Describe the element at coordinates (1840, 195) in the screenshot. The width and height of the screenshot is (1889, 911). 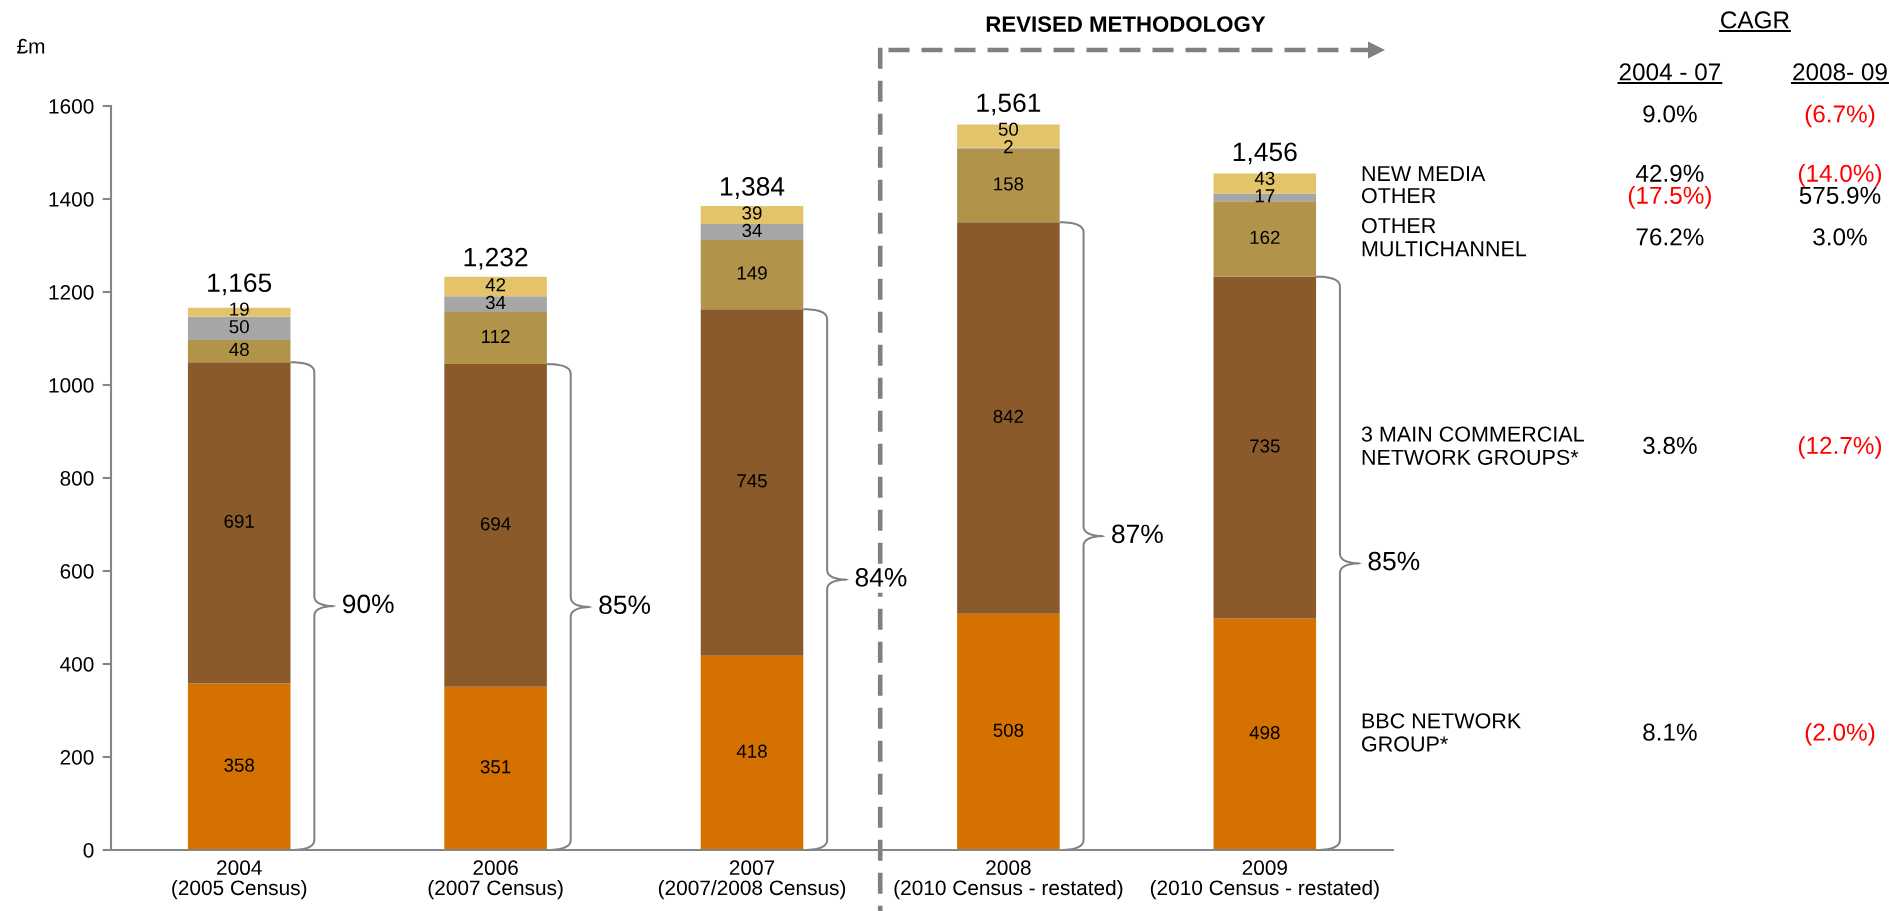
I see `data-label: 575.9%` at that location.